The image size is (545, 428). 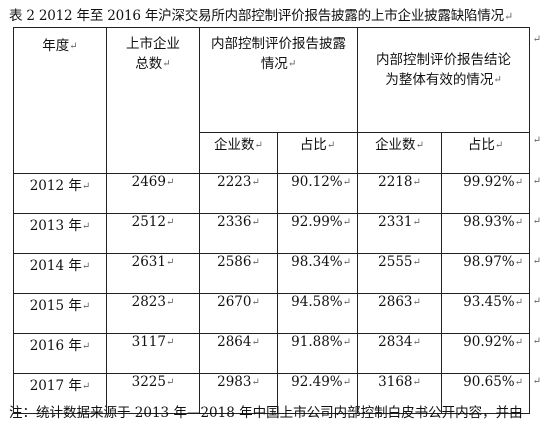 I want to click on total-cell: 3117↵, so click(x=153, y=353).